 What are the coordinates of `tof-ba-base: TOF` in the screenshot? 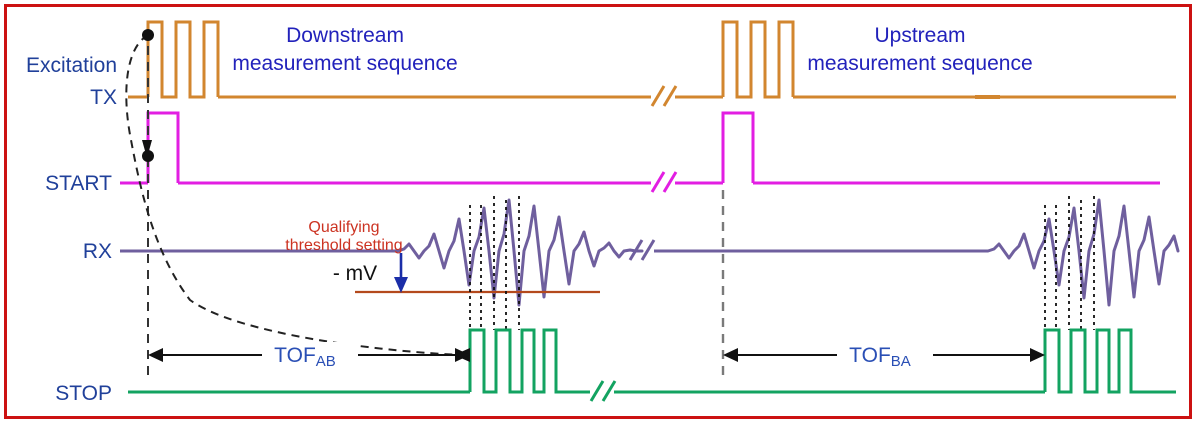 It's located at (870, 355).